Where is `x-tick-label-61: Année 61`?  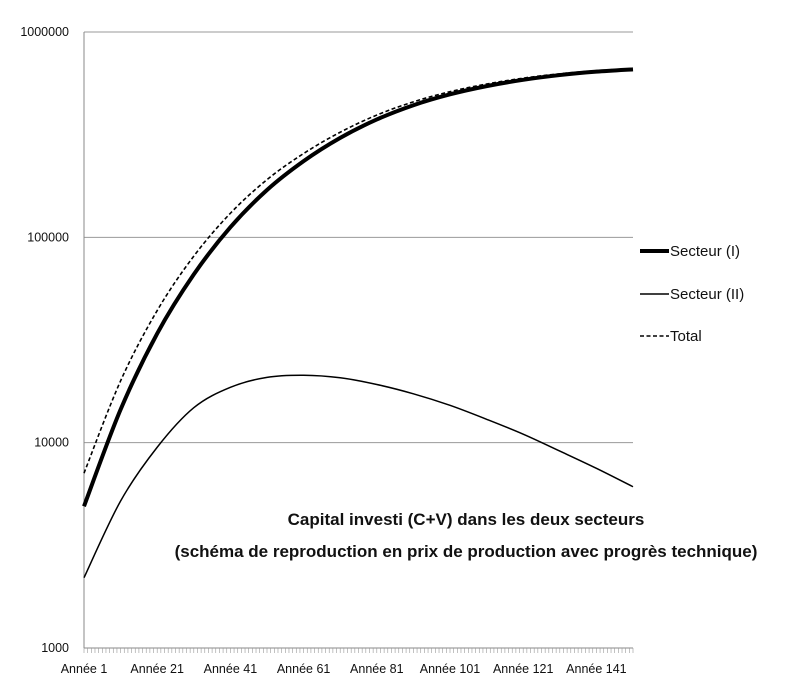
x-tick-label-61: Année 61 is located at coordinates (304, 669).